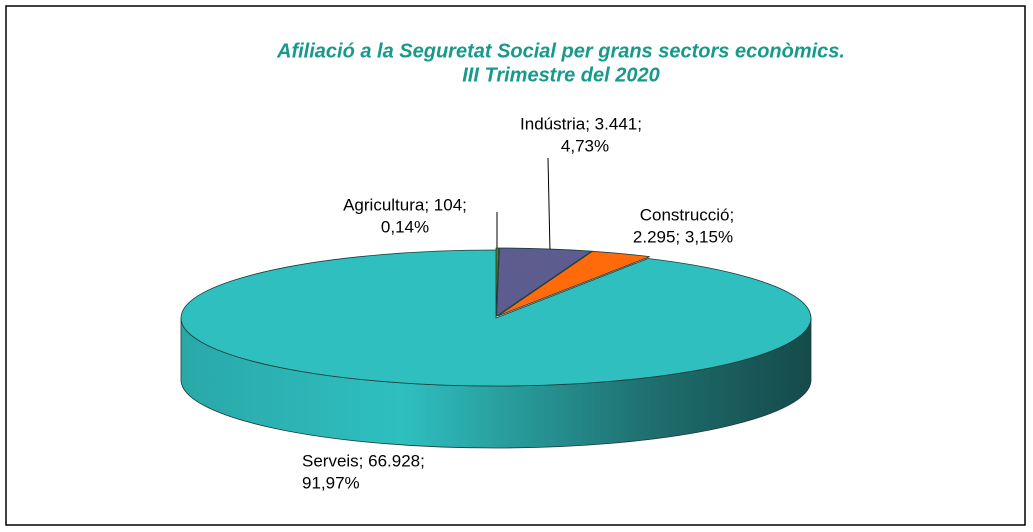 The height and width of the screenshot is (532, 1033). I want to click on chart-title: III Trimestre del 2020, so click(561, 75).